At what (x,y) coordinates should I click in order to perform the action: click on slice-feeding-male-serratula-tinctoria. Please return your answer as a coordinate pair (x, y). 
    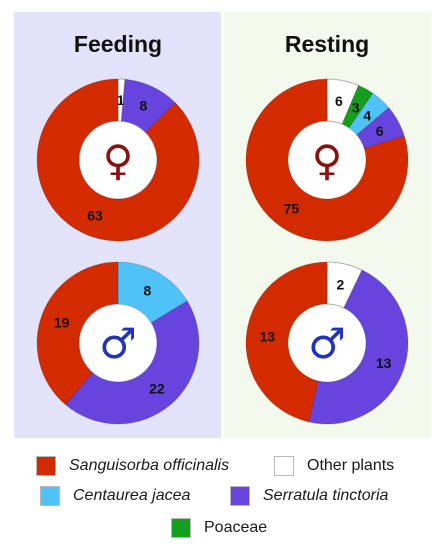
    Looking at the image, I should click on (132, 362).